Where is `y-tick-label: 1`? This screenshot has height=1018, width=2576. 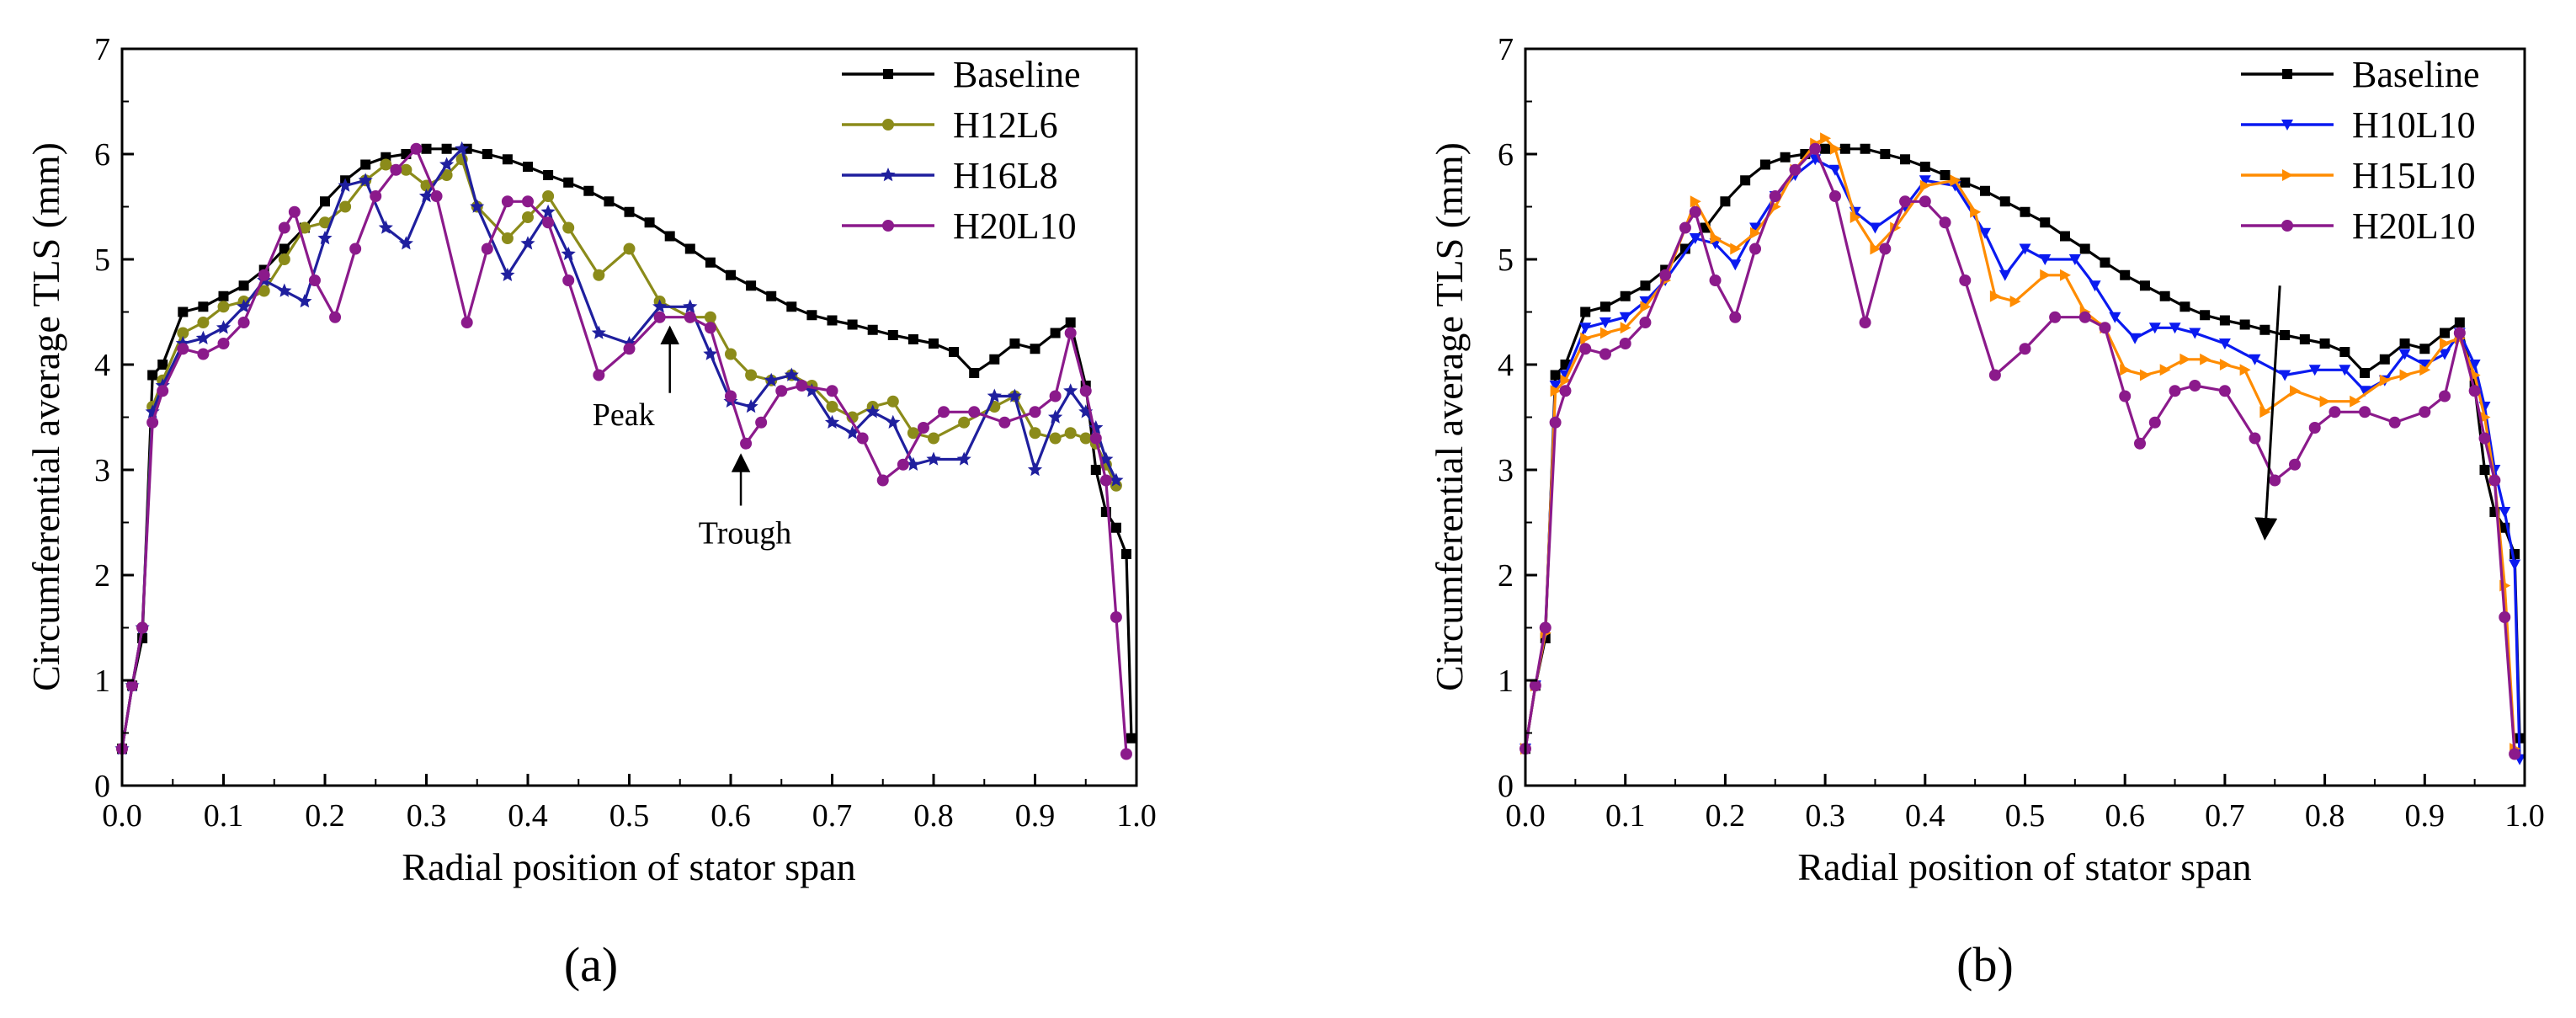 y-tick-label: 1 is located at coordinates (102, 681).